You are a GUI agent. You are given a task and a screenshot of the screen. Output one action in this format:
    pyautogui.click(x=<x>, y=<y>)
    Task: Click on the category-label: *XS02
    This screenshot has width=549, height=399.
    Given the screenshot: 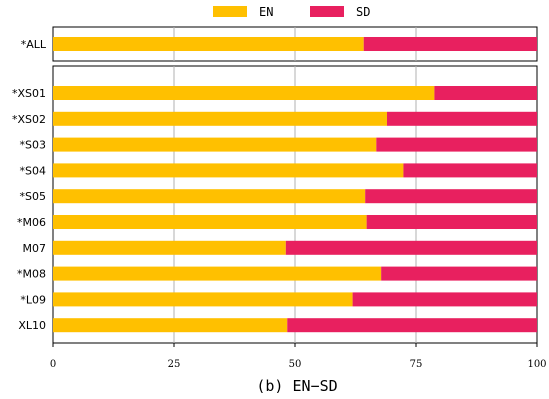 What is the action you would take?
    pyautogui.click(x=29, y=119)
    